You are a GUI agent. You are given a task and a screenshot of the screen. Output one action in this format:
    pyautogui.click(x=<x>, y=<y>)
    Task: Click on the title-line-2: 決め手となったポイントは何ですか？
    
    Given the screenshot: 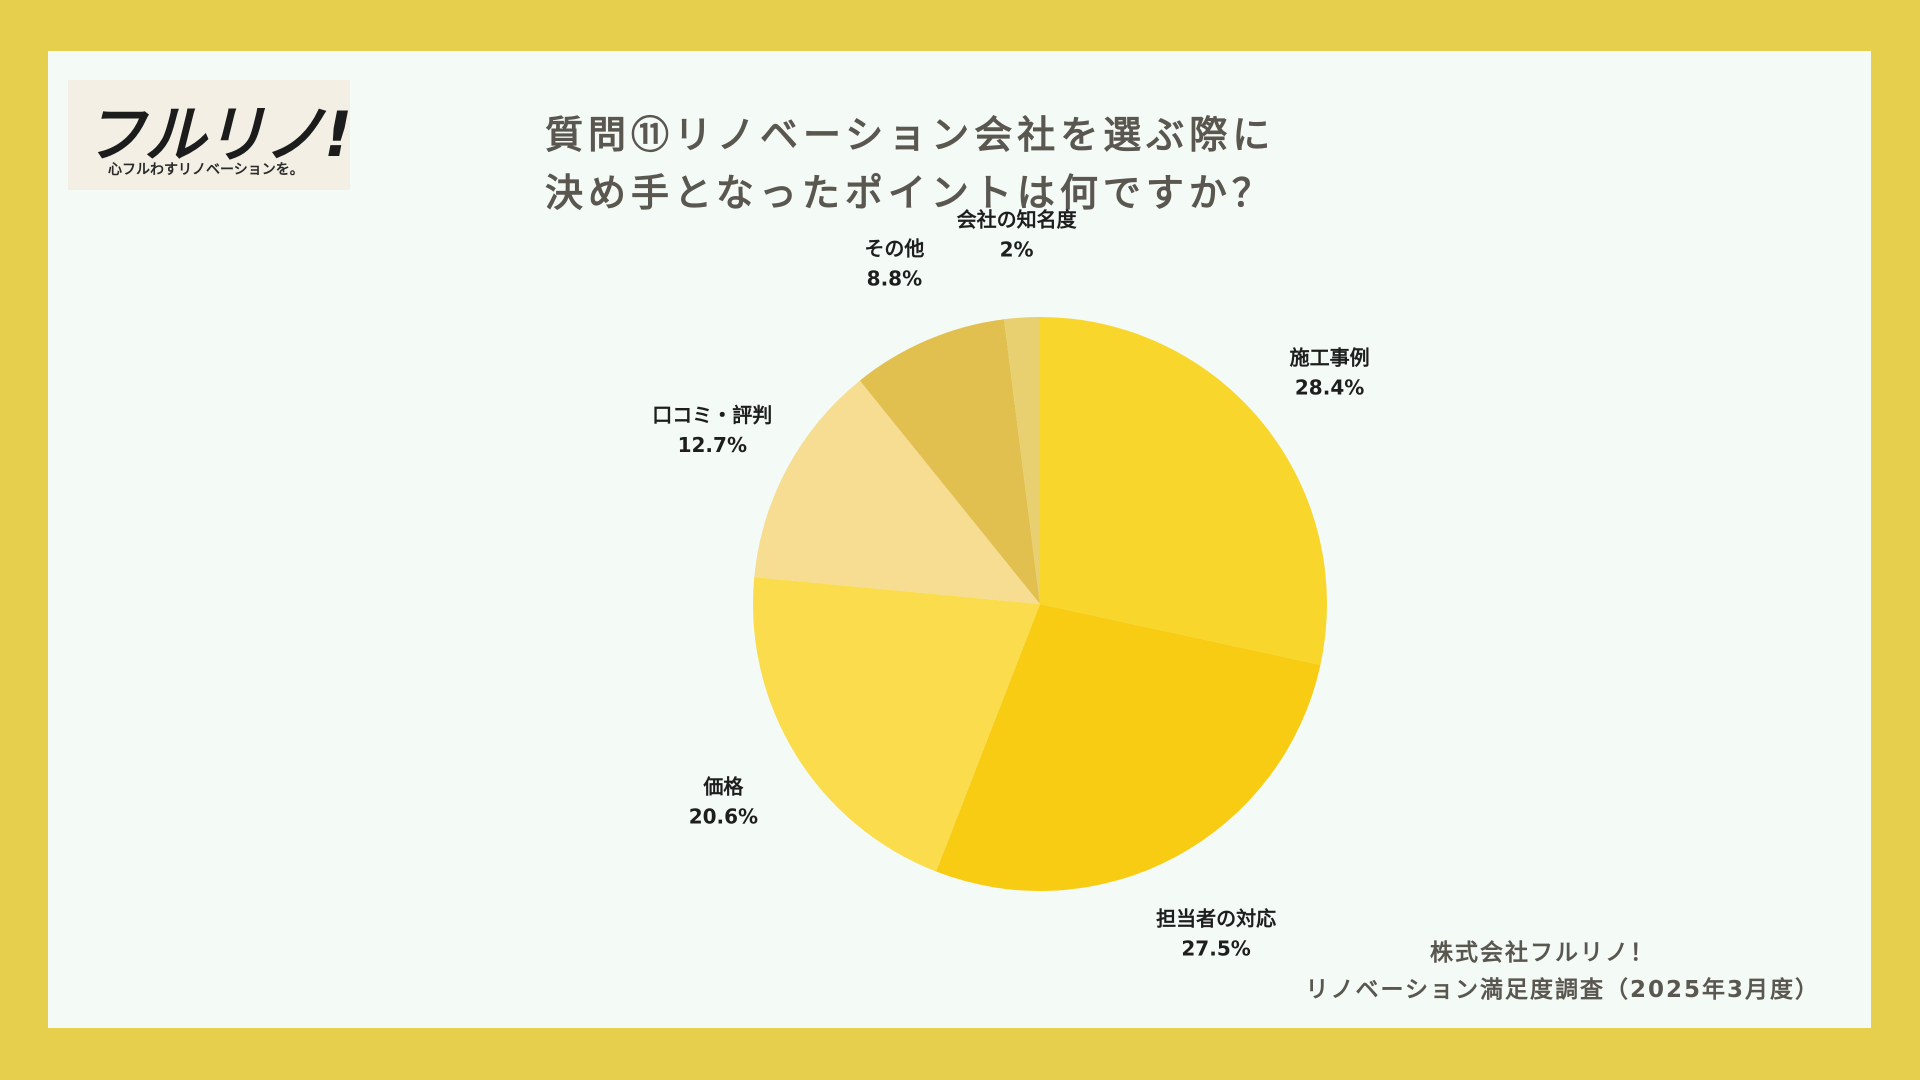 What is the action you would take?
    pyautogui.click(x=910, y=193)
    